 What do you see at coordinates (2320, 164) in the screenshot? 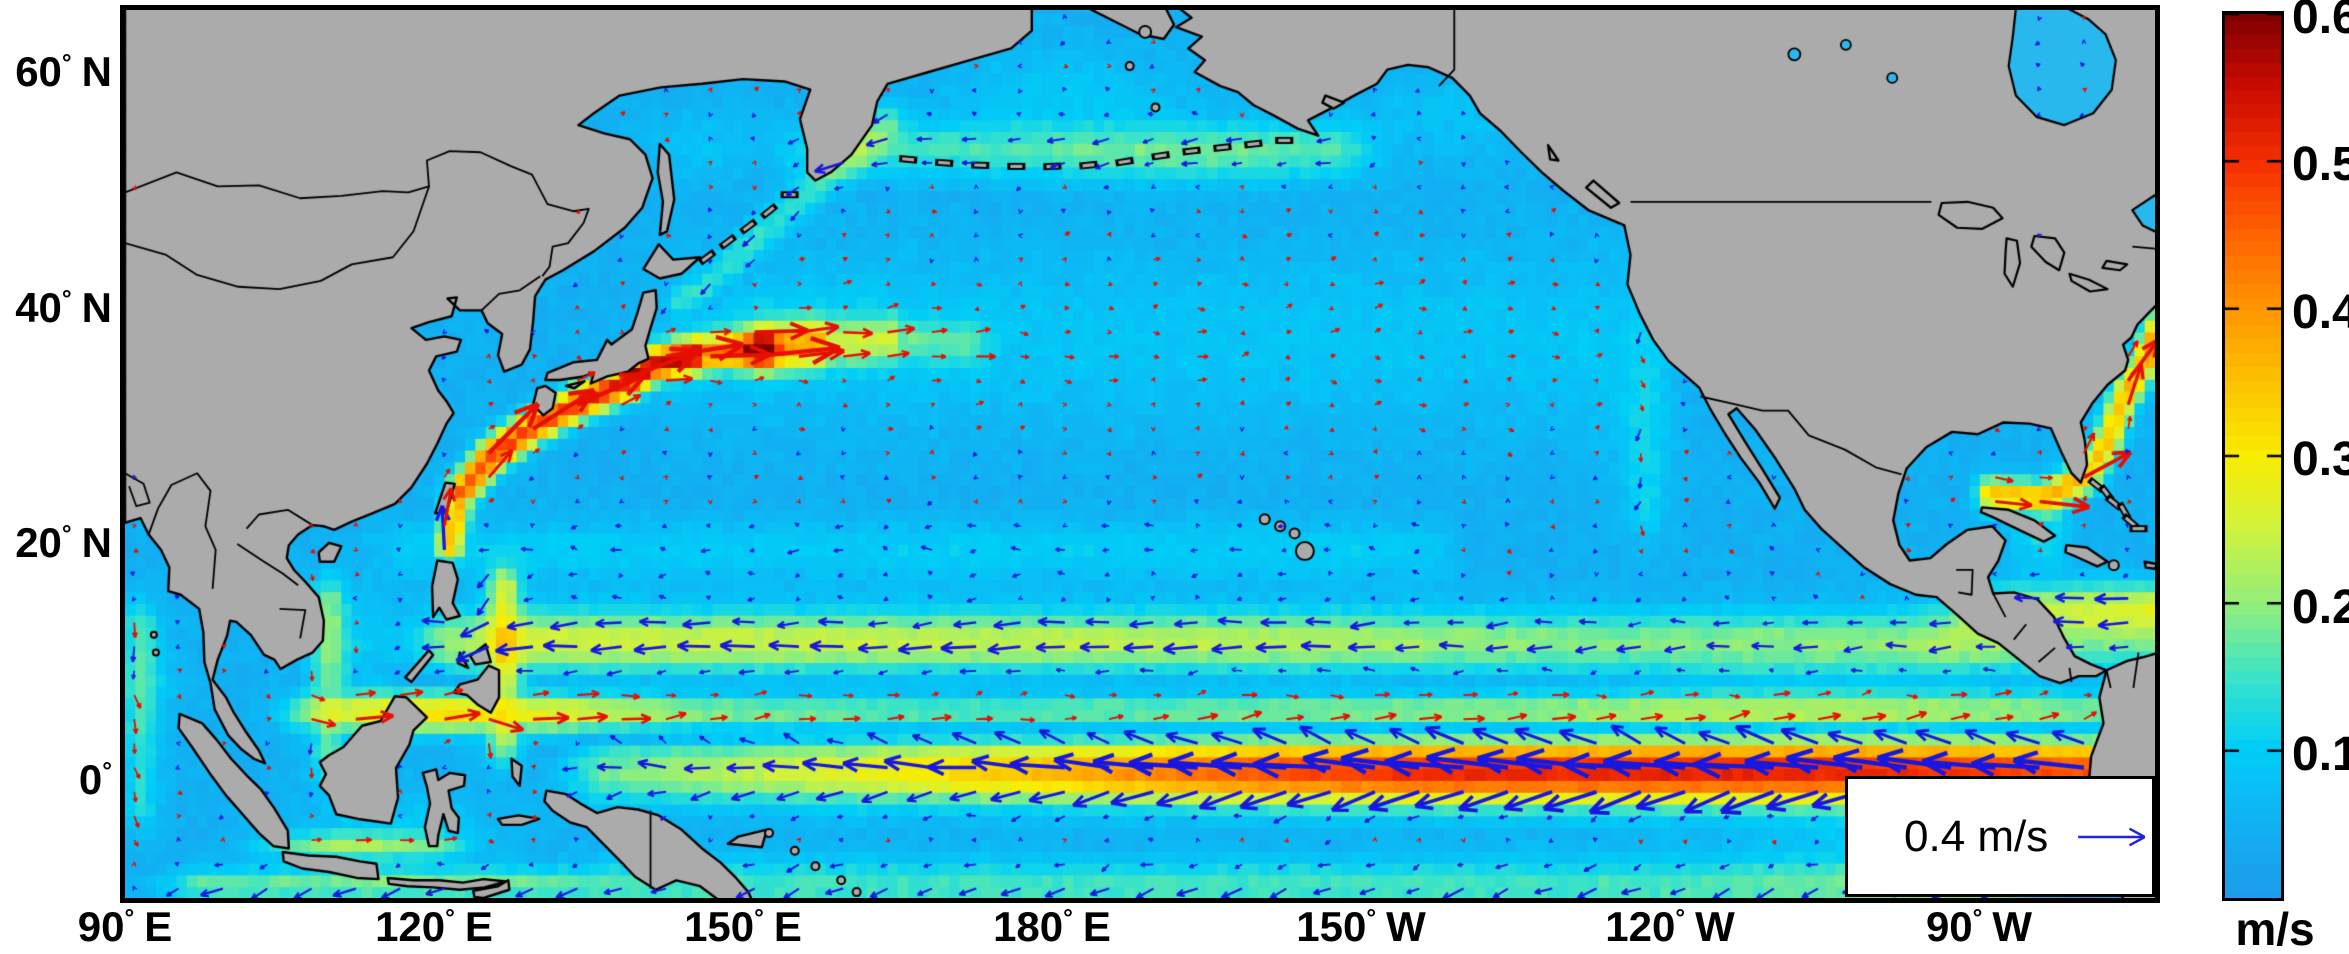
I see `colorbar-tick-0_5: 0.5` at bounding box center [2320, 164].